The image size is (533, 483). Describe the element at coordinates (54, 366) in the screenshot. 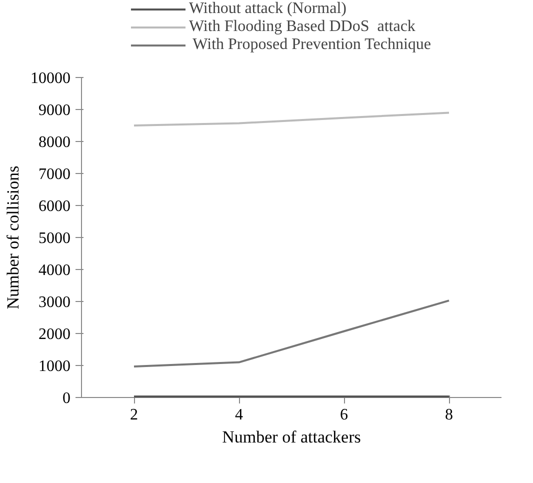

I see `y-tick-label: 1000` at that location.